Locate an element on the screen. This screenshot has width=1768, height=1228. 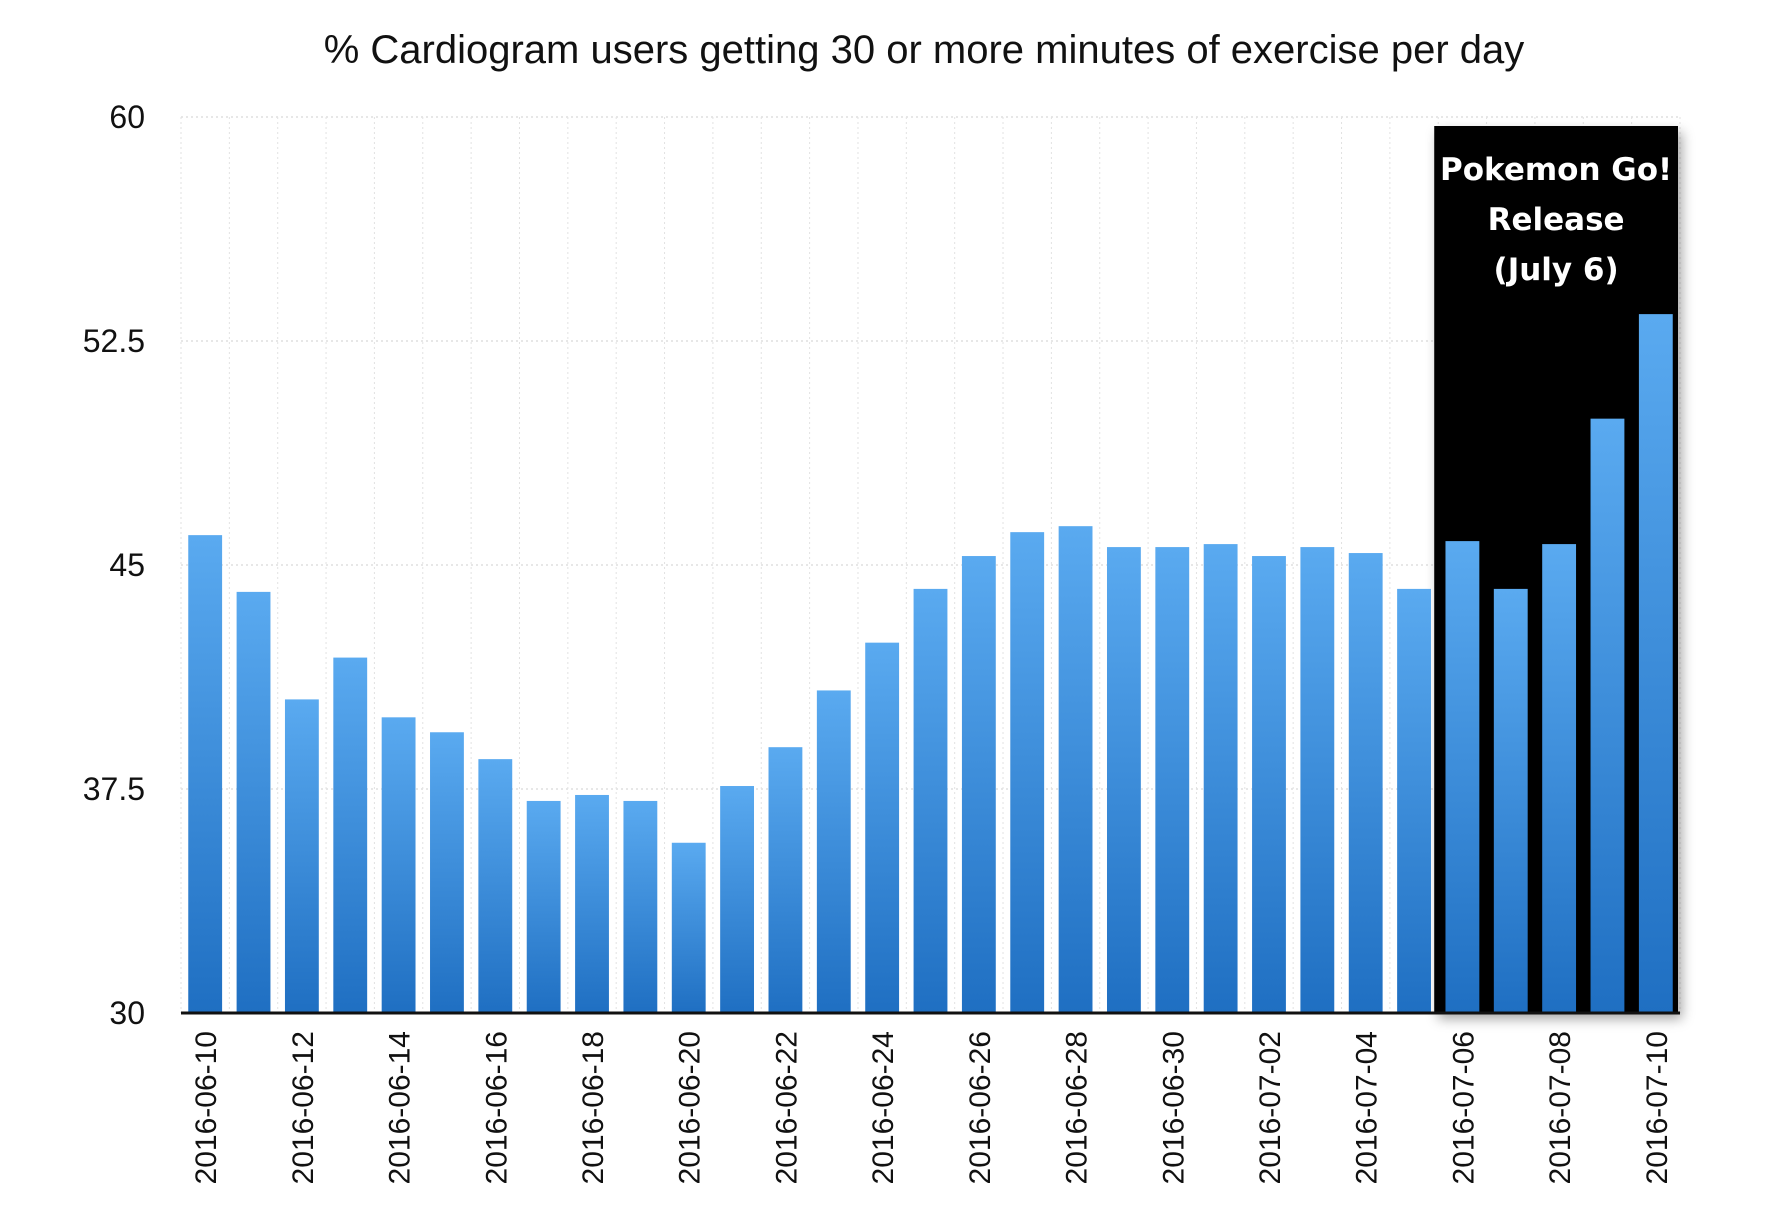
x-tick-label: 2016-06-14 is located at coordinates (400, 1107).